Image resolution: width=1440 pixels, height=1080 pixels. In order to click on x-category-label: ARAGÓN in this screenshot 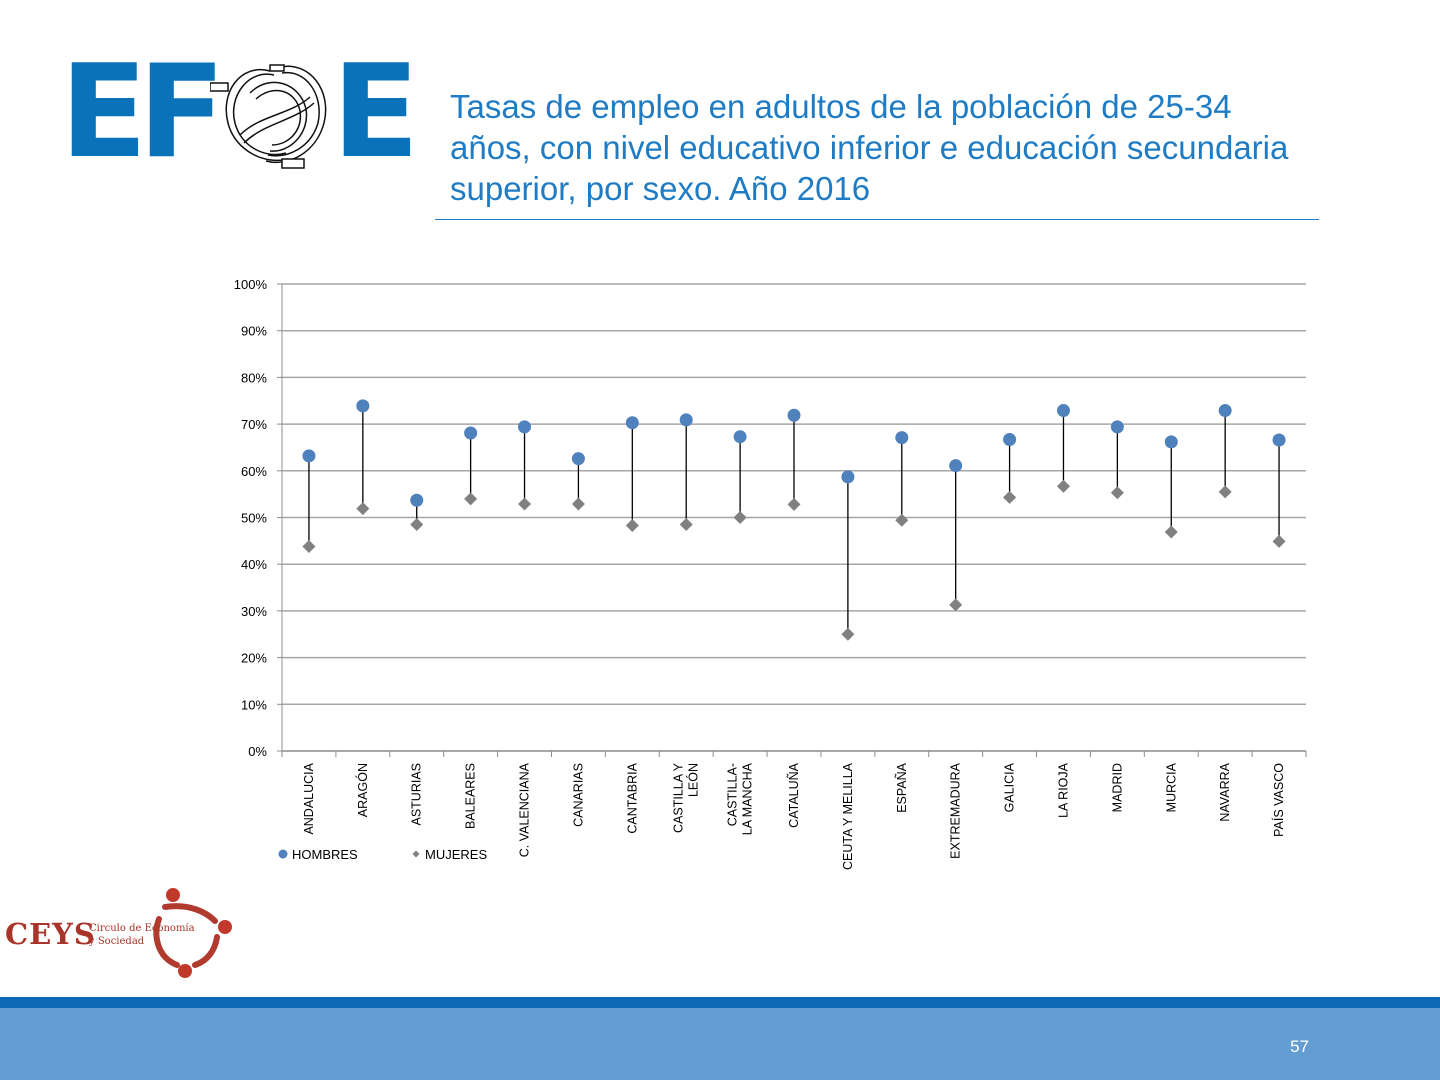, I will do `click(362, 790)`.